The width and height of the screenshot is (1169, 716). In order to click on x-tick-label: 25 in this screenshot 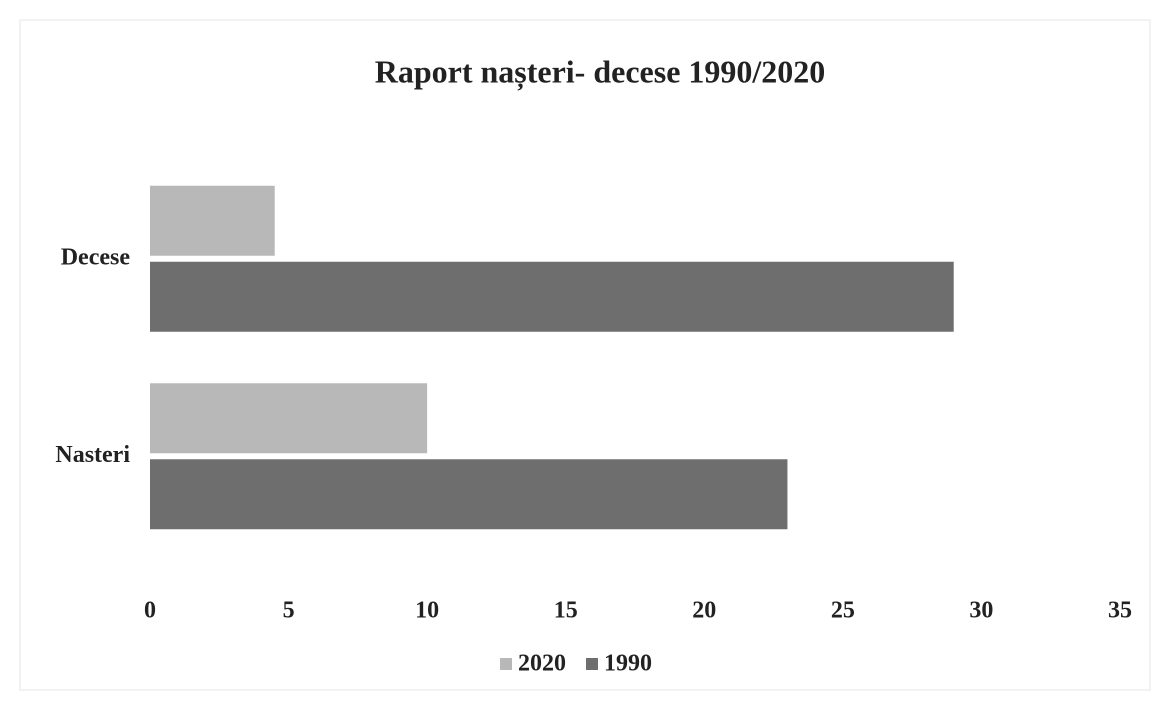, I will do `click(843, 611)`.